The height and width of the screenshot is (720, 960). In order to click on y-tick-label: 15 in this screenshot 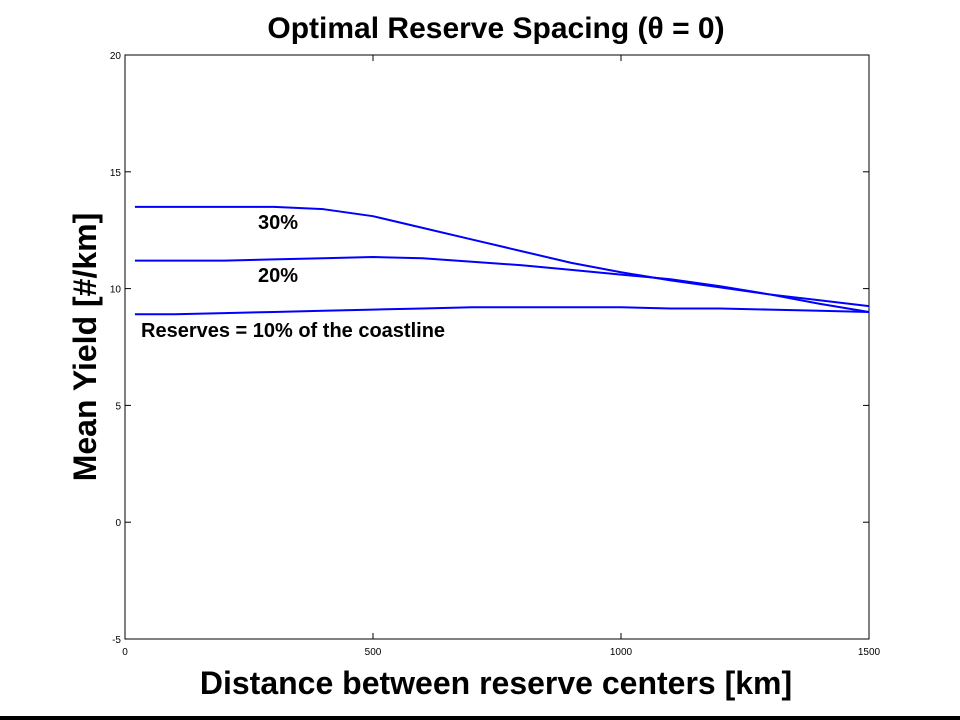, I will do `click(116, 173)`.